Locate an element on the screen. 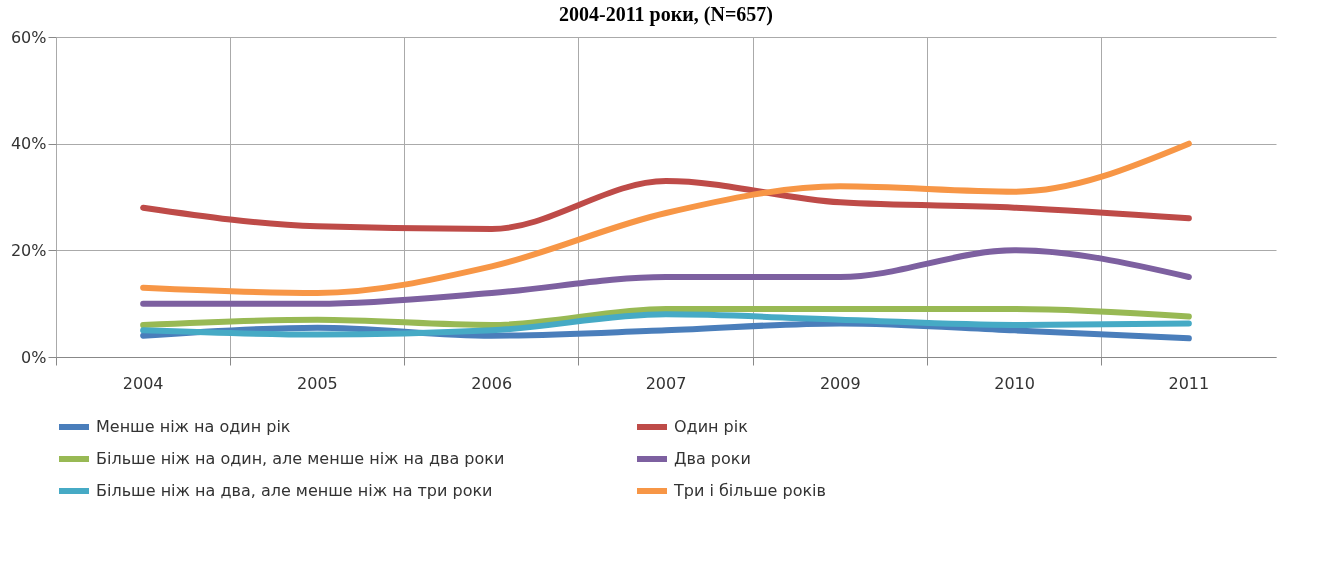 Image resolution: width=1339 pixels, height=565 pixels. x-tick-label: 2006 is located at coordinates (492, 383).